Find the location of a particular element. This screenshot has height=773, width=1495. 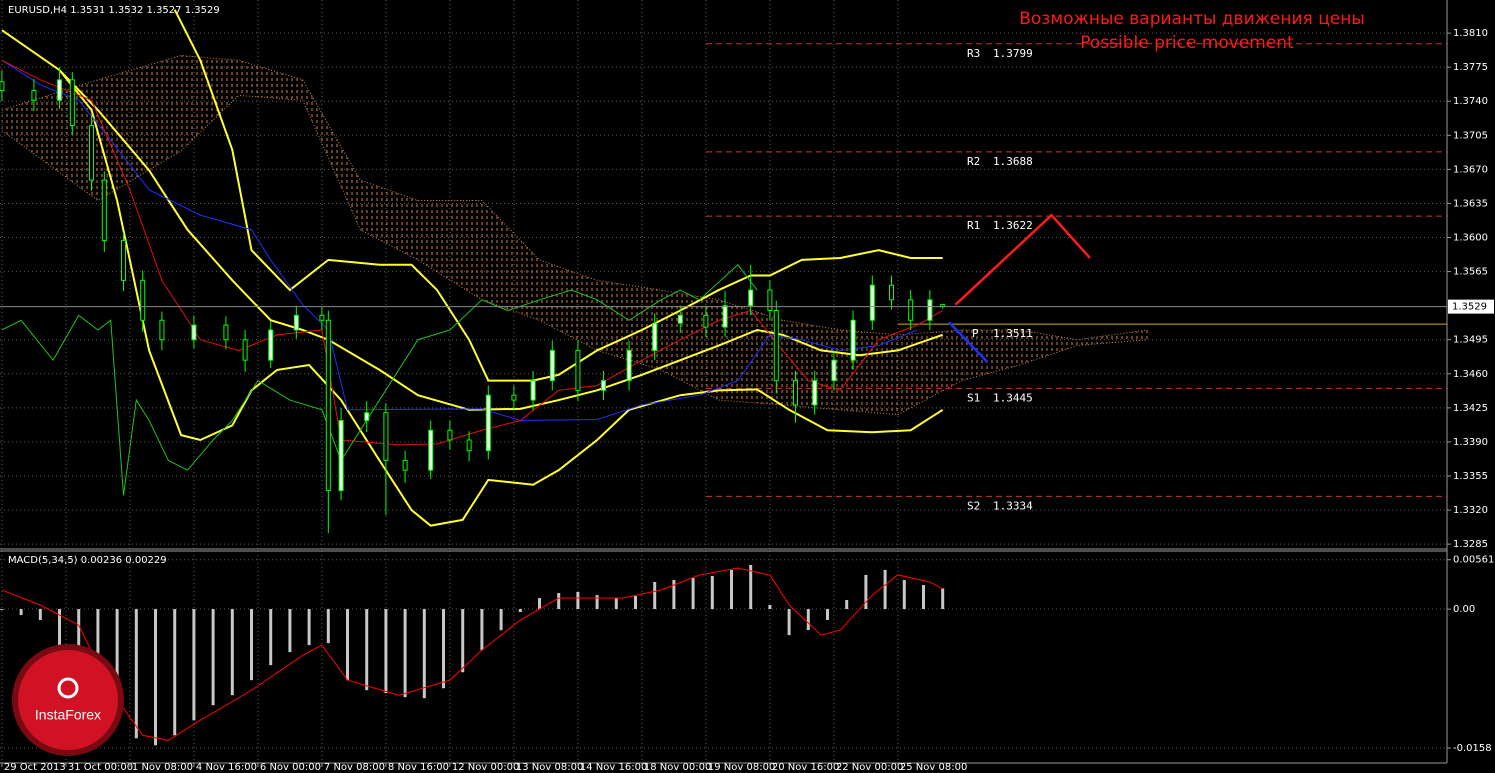

x-tick-label: 7 Nov 08:00 is located at coordinates (354, 767).